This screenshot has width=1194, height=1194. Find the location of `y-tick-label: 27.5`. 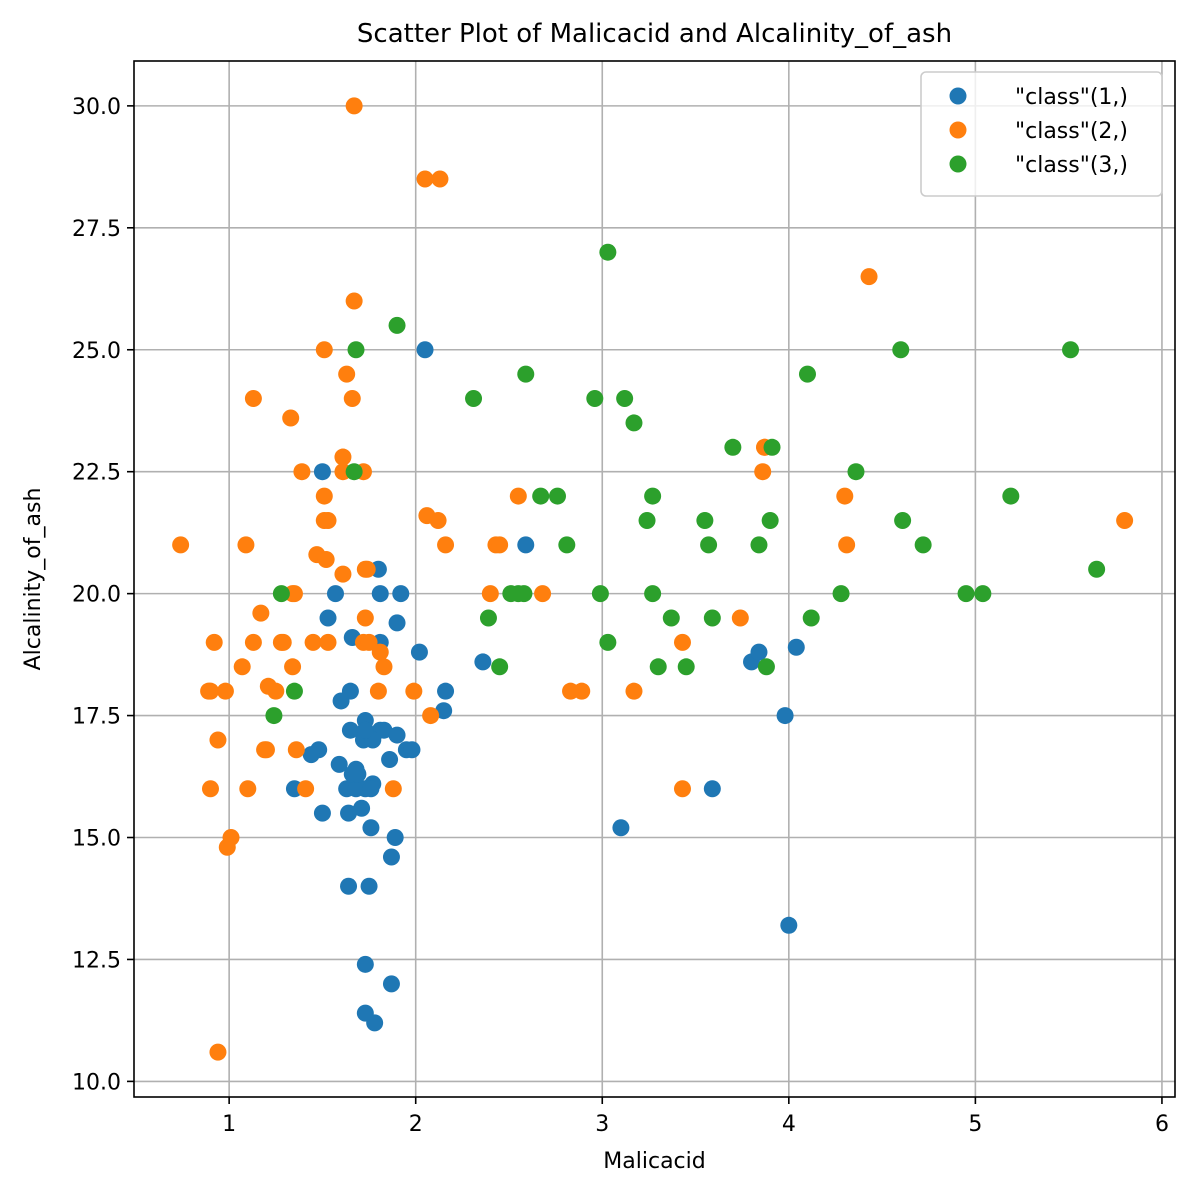

y-tick-label: 27.5 is located at coordinates (96, 229).